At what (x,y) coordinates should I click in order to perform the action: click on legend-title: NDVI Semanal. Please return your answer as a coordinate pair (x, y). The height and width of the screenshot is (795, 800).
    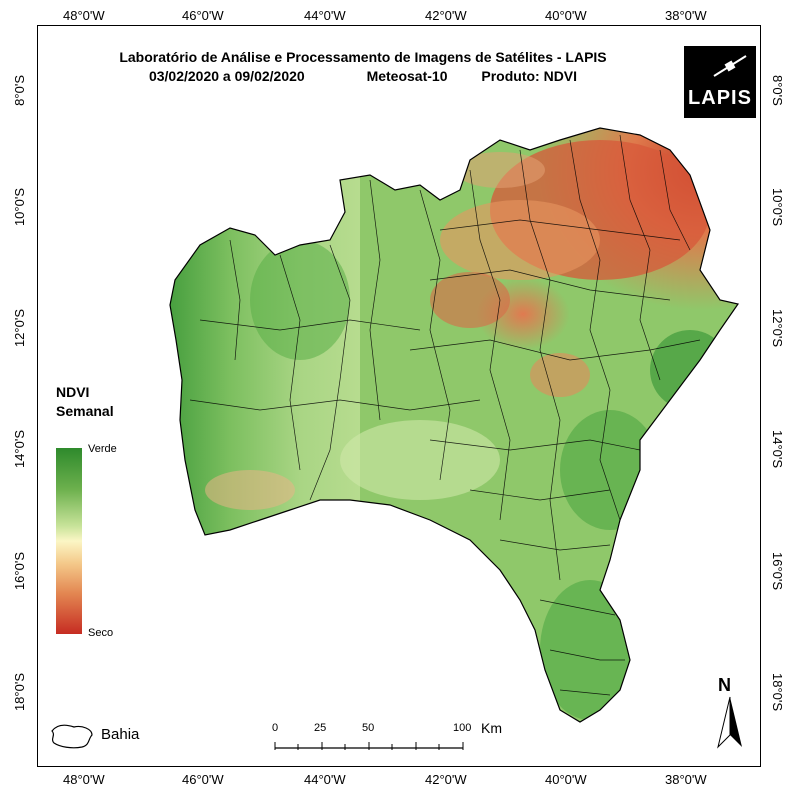
    Looking at the image, I should click on (85, 401).